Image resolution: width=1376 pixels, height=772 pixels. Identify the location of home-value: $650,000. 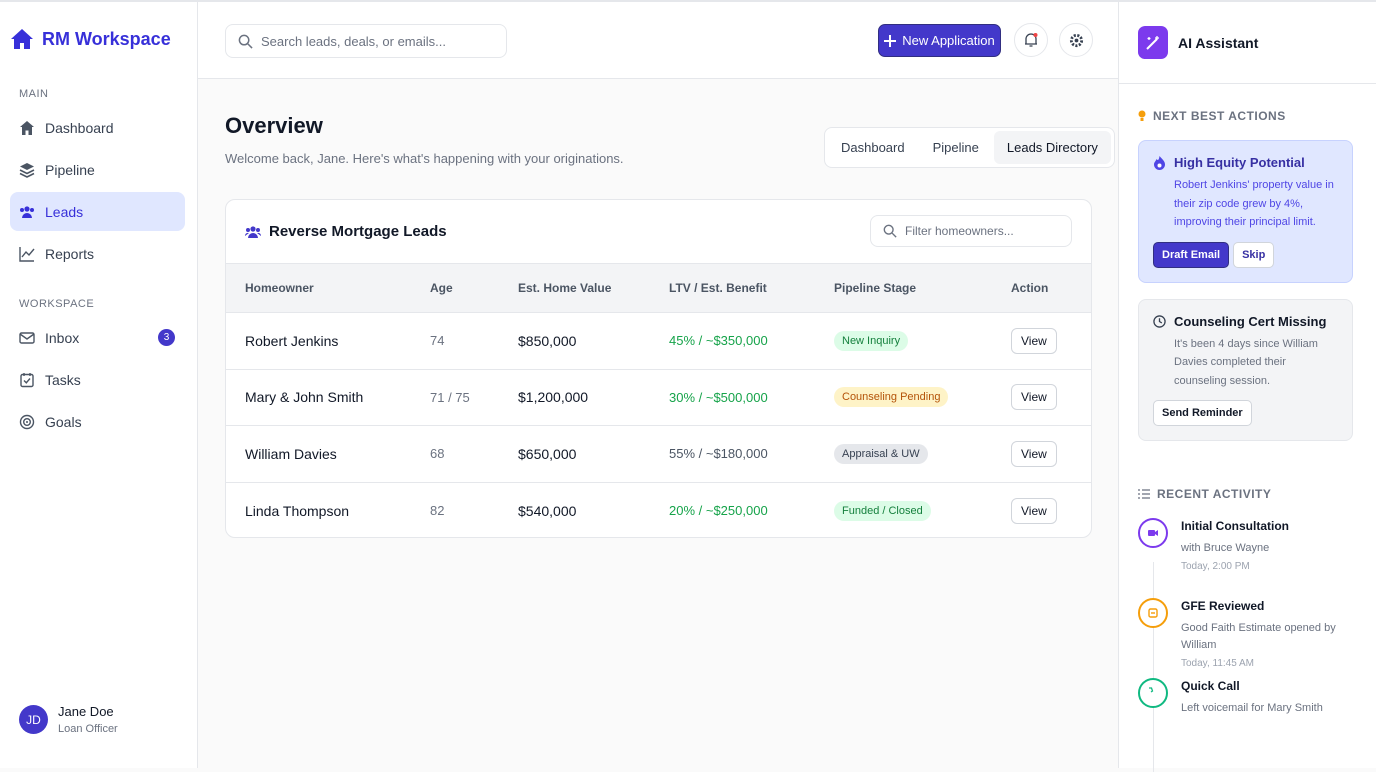
(547, 453).